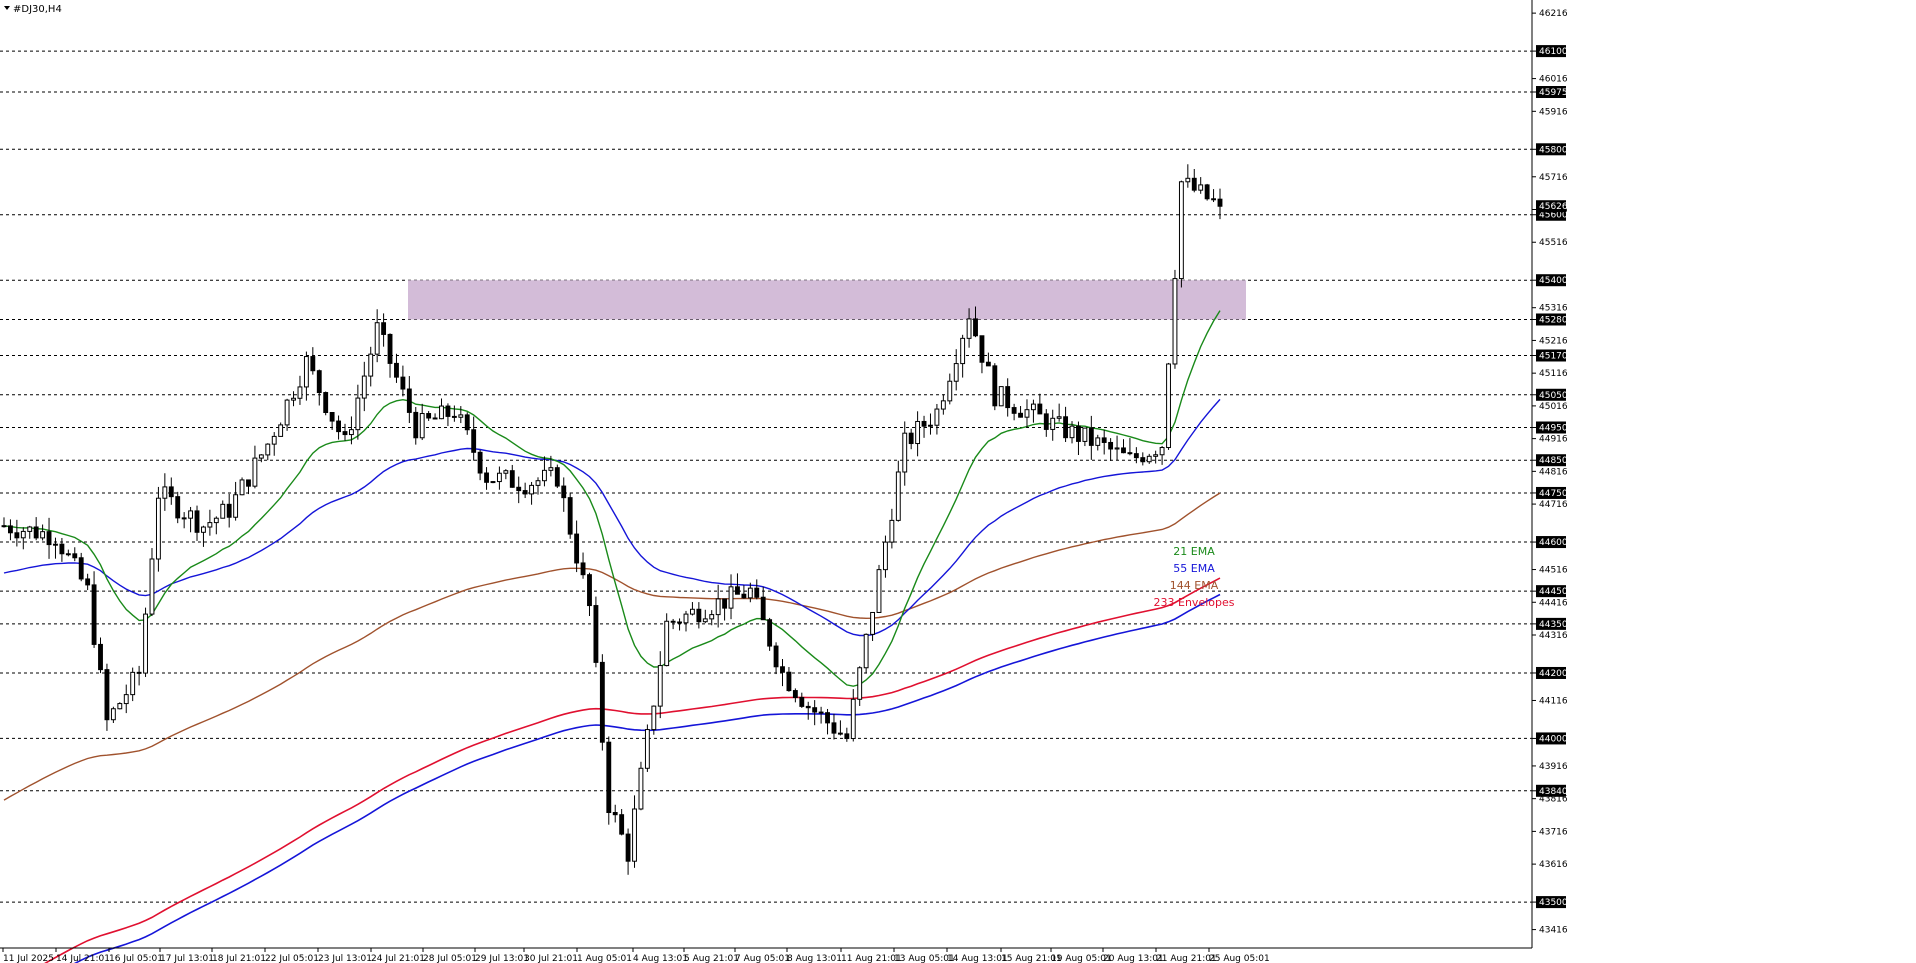 This screenshot has height=963, width=1916. What do you see at coordinates (1553, 571) in the screenshot?
I see `y-tick-label: 44516` at bounding box center [1553, 571].